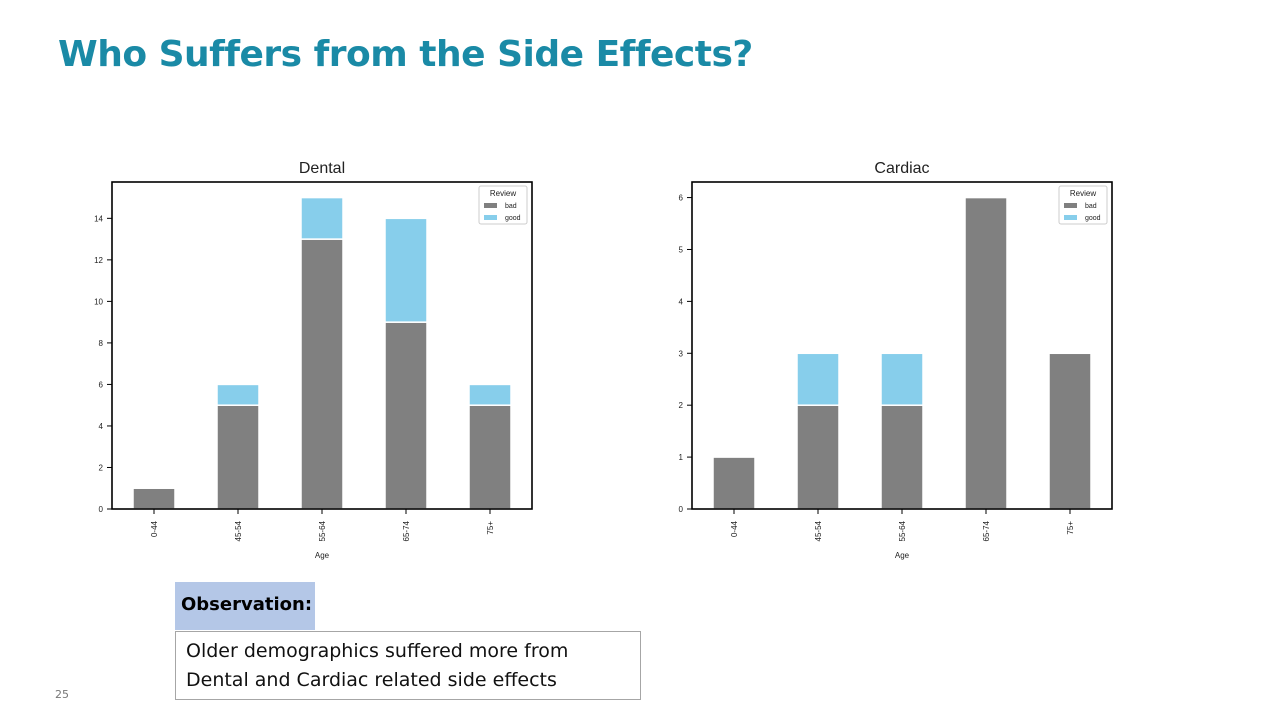 The height and width of the screenshot is (720, 1280). Describe the element at coordinates (245, 606) in the screenshot. I see `observation-label: Observation:` at that location.